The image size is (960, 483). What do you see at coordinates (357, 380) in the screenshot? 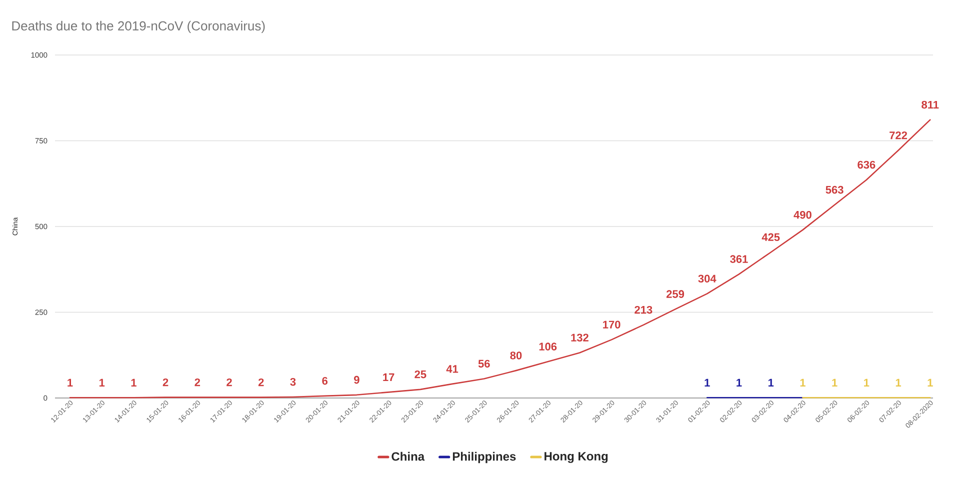
I see `data-label: 9` at bounding box center [357, 380].